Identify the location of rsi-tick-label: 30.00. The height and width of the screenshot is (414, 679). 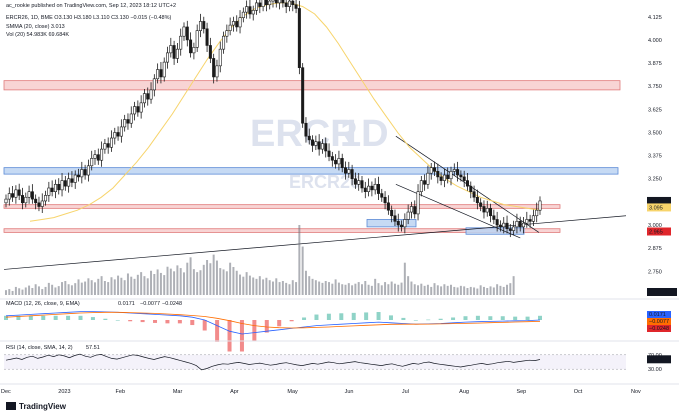
(655, 370).